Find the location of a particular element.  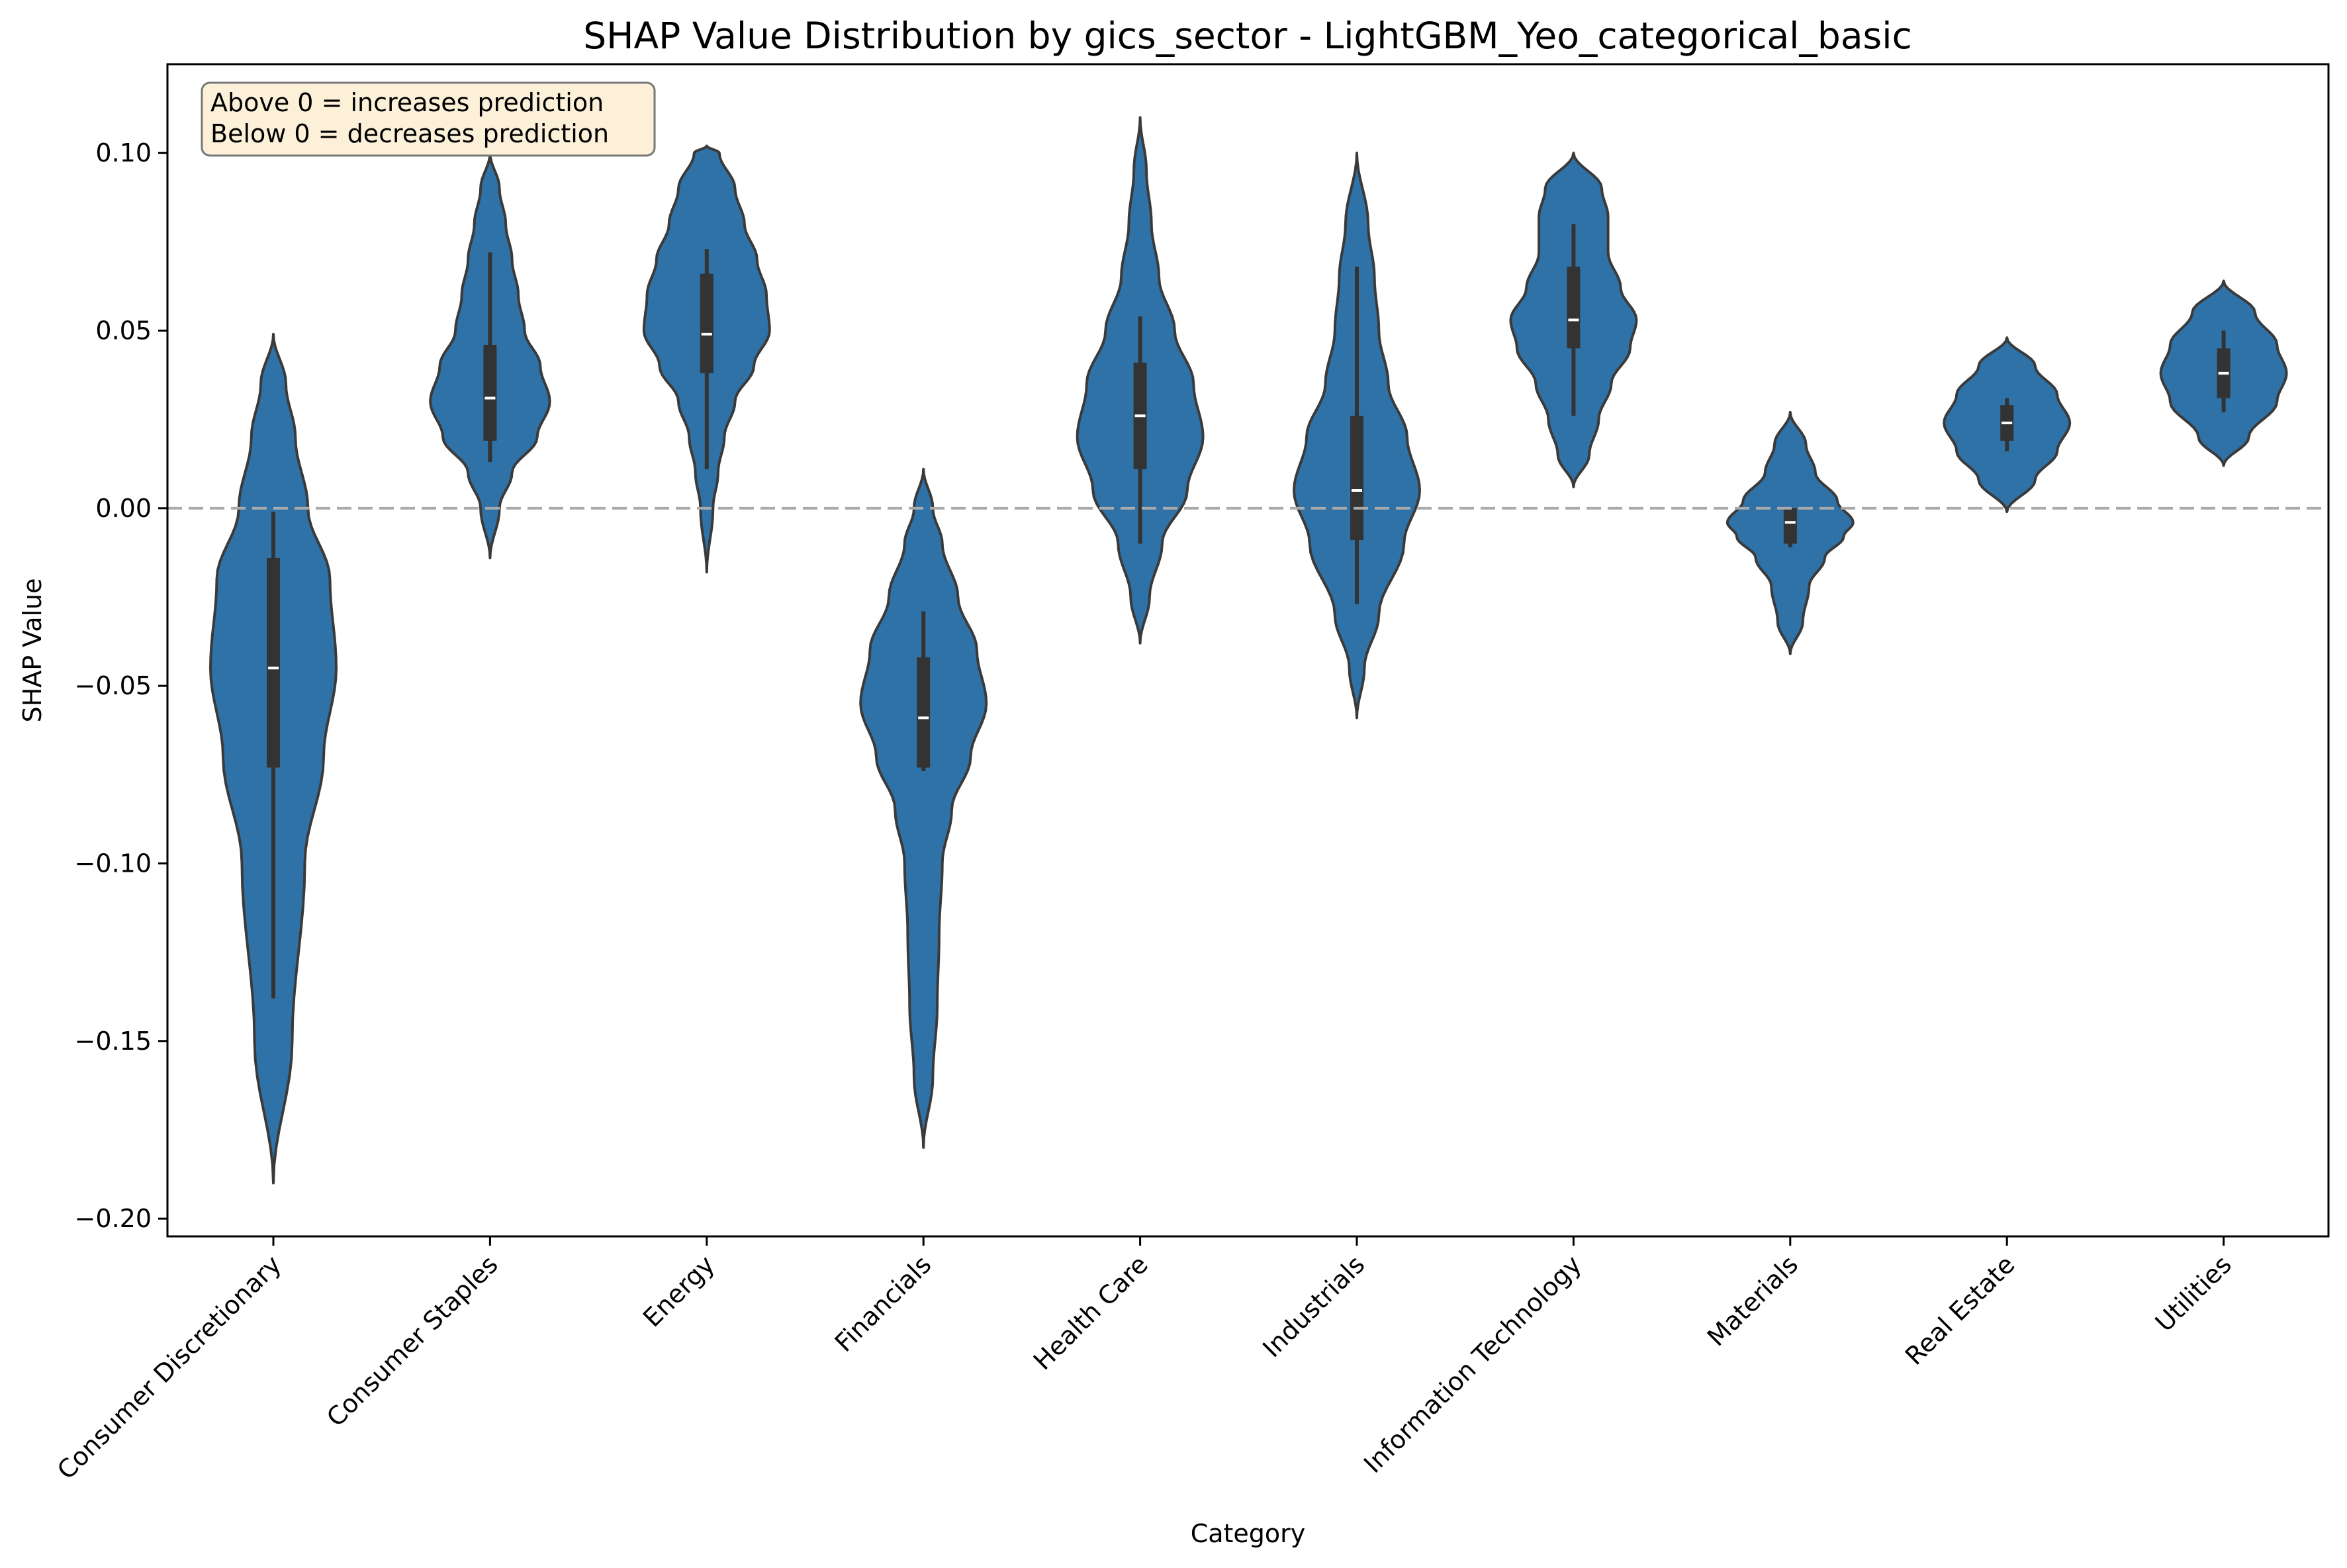

iqr-box-materials is located at coordinates (1790, 526).